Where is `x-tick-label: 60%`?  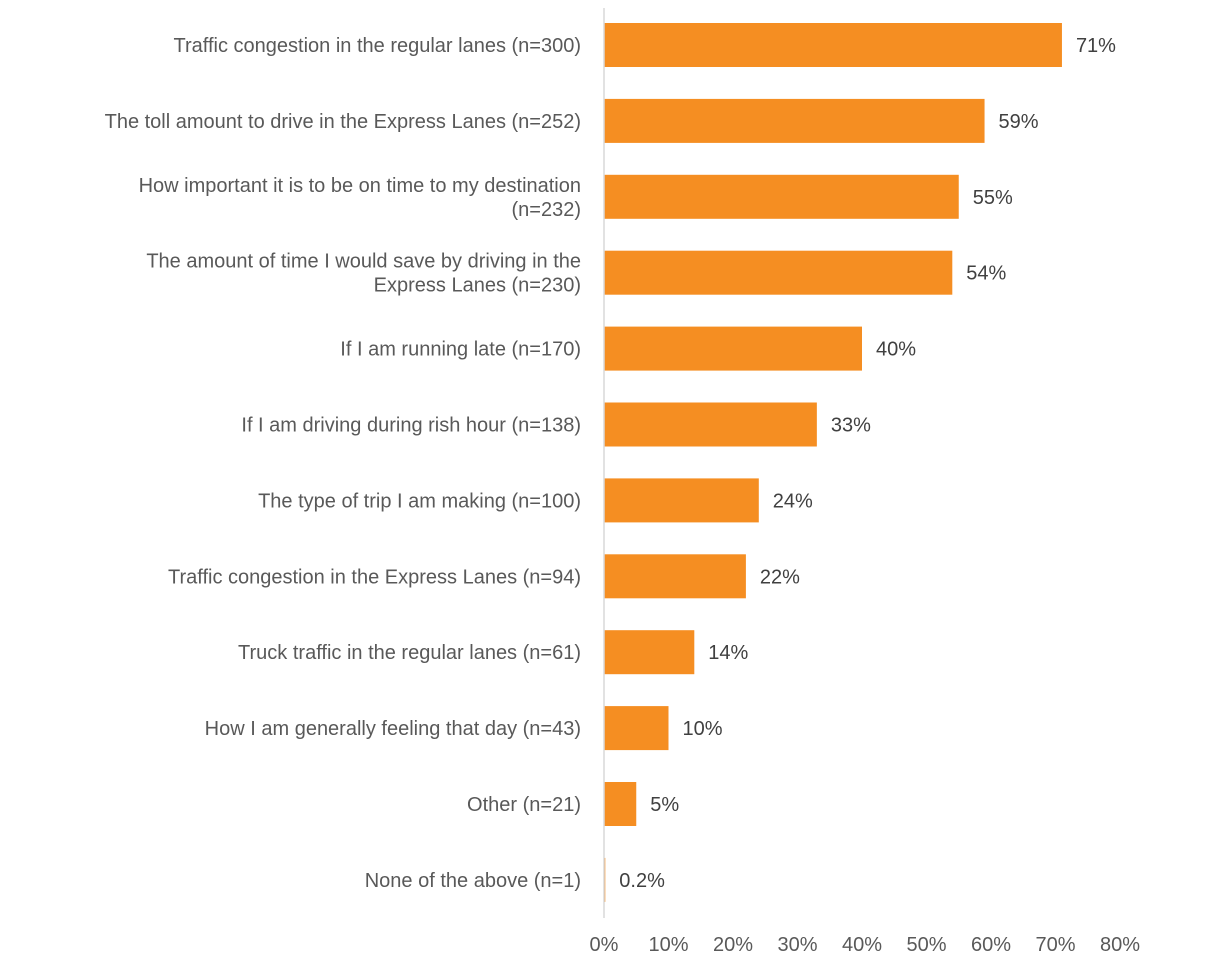 x-tick-label: 60% is located at coordinates (991, 945).